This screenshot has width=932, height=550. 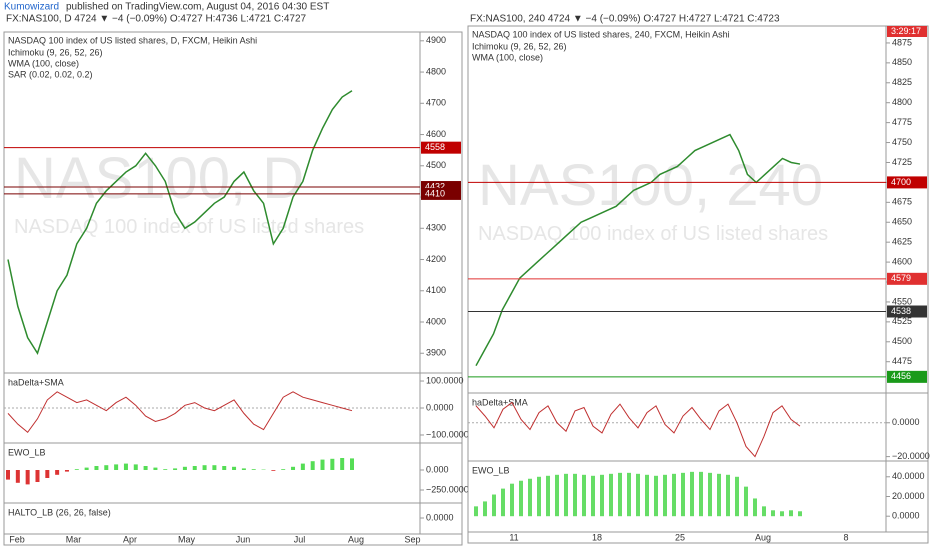 I want to click on x-tick-label: 18, so click(x=597, y=537).